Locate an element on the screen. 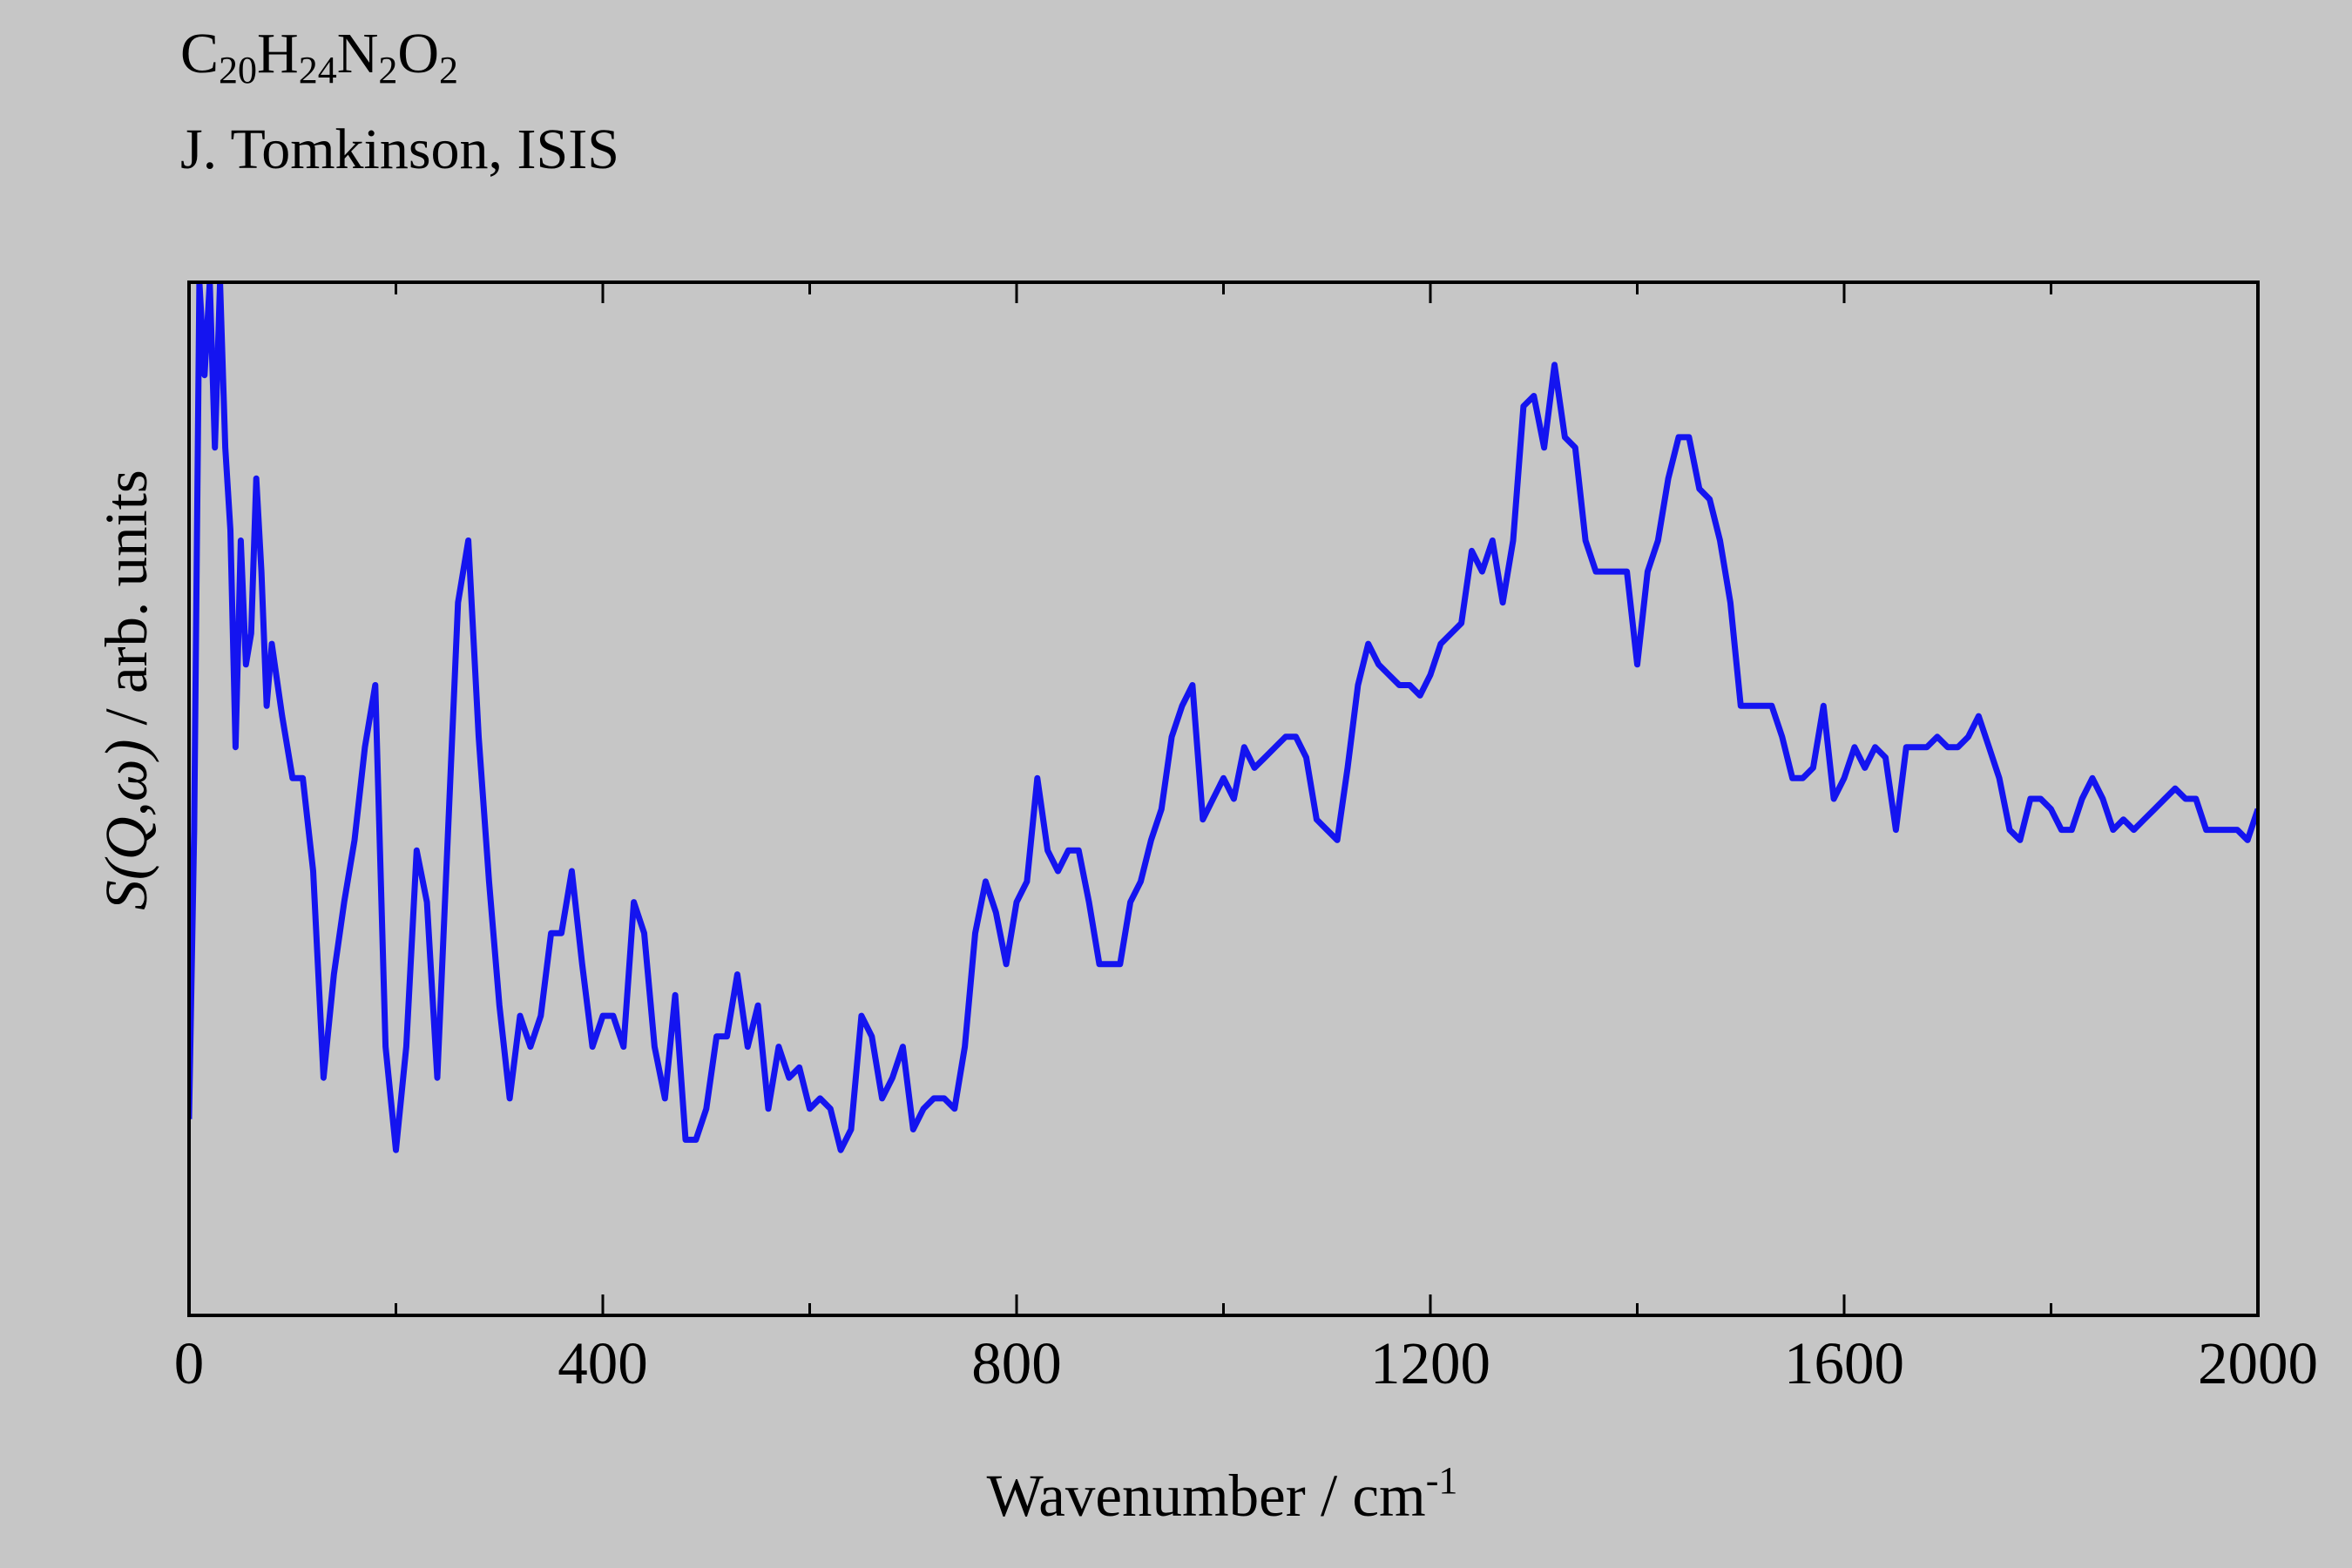 This screenshot has height=1568, width=2352. x-label-text: Wavenumber / cm is located at coordinates (1206, 1496).